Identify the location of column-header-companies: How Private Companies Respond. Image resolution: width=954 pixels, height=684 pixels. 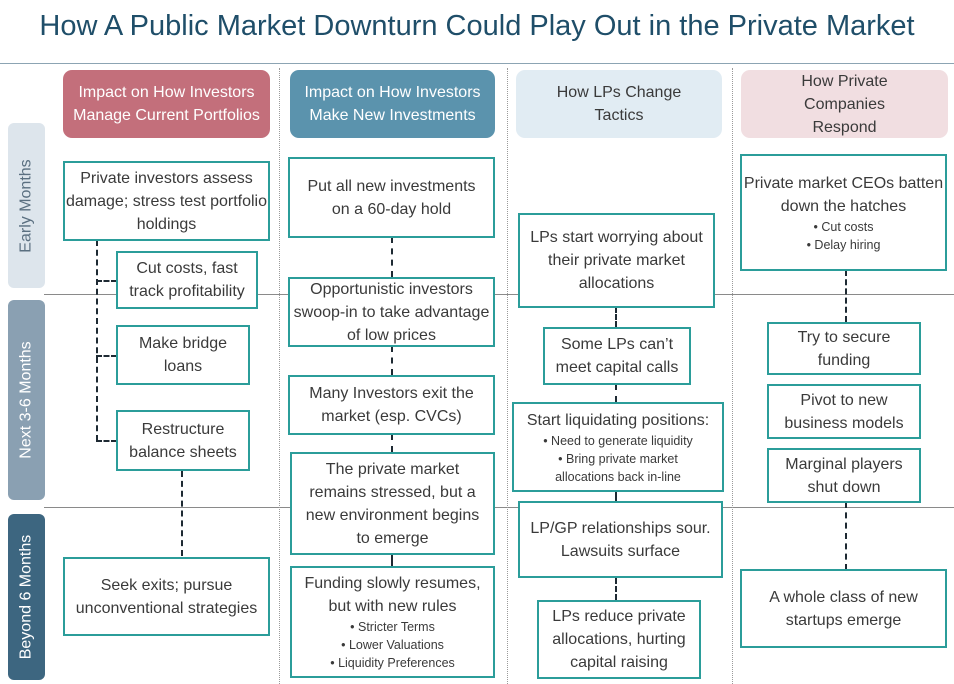
(844, 104).